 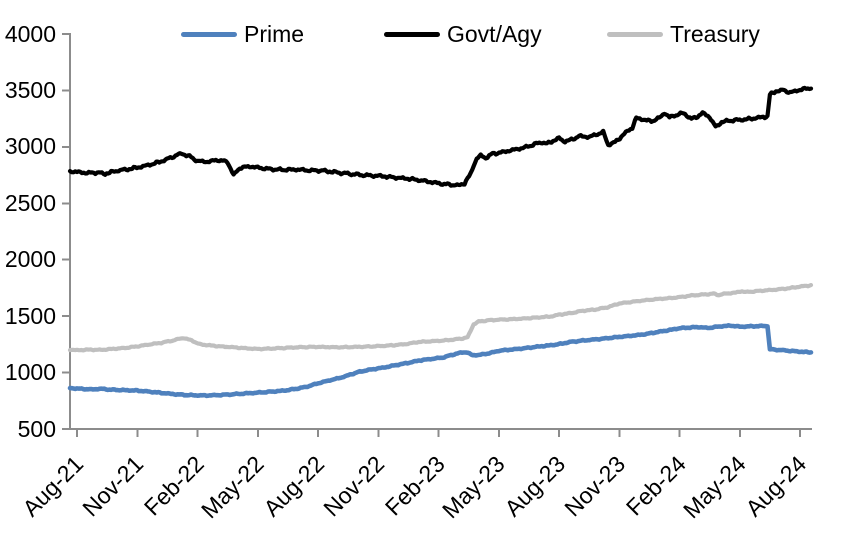 I want to click on y-tick-label: 3000, so click(x=30, y=146).